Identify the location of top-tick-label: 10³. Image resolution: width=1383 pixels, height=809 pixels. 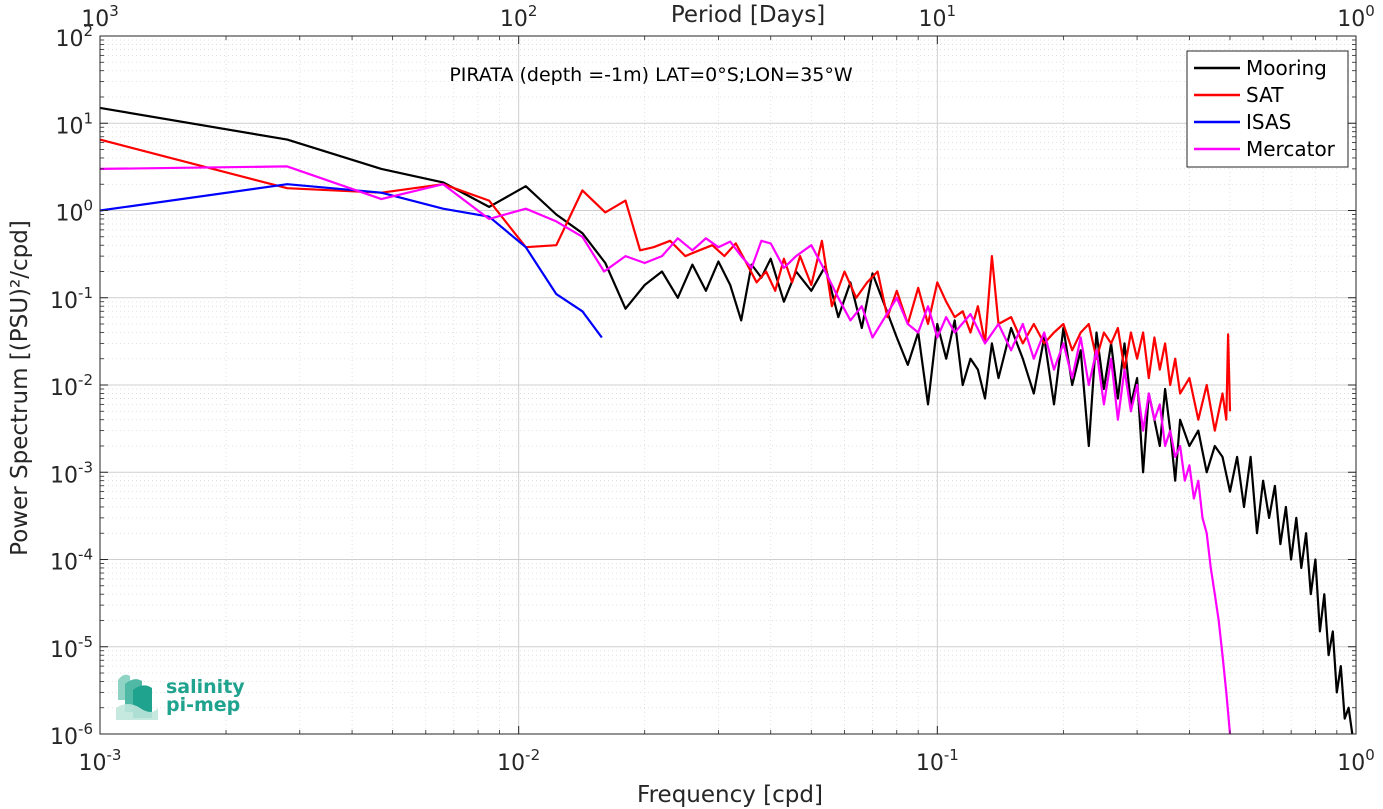
(100, 17).